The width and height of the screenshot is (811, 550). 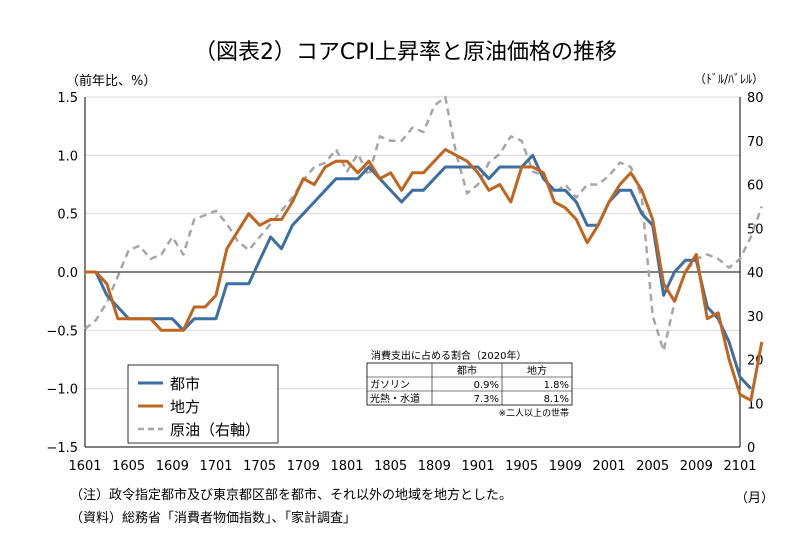 What do you see at coordinates (67, 215) in the screenshot?
I see `y-left-tick-label: 0.5` at bounding box center [67, 215].